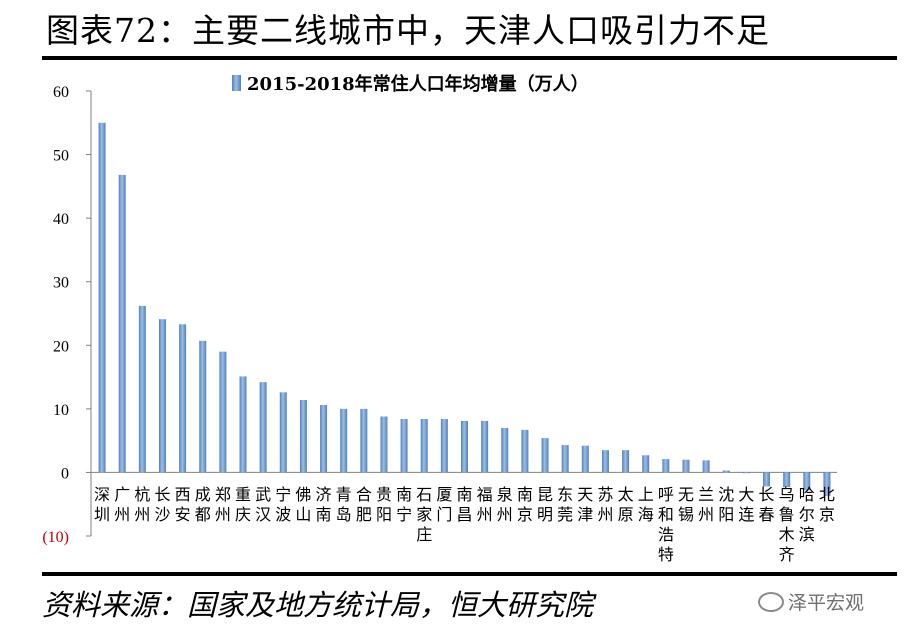  I want to click on bar-北京, so click(827, 484).